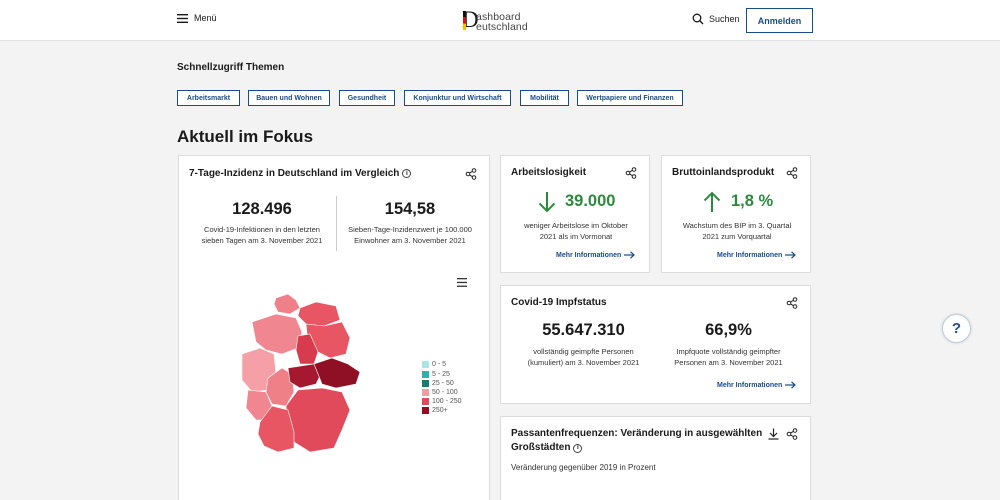  I want to click on legend-label: 5 - 25, so click(441, 374).